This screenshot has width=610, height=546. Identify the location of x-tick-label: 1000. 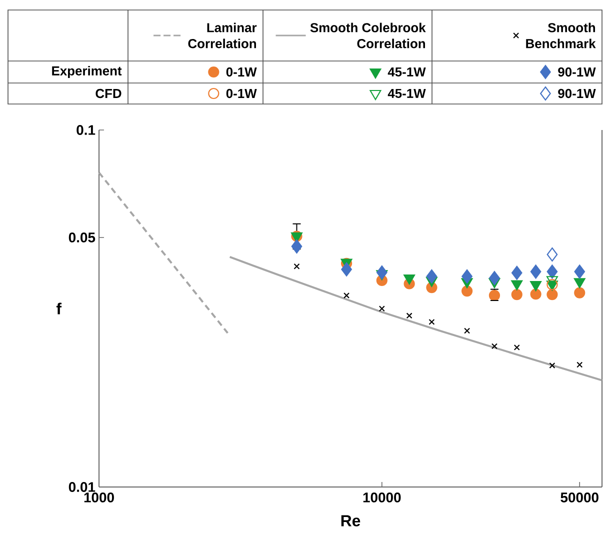
(99, 497).